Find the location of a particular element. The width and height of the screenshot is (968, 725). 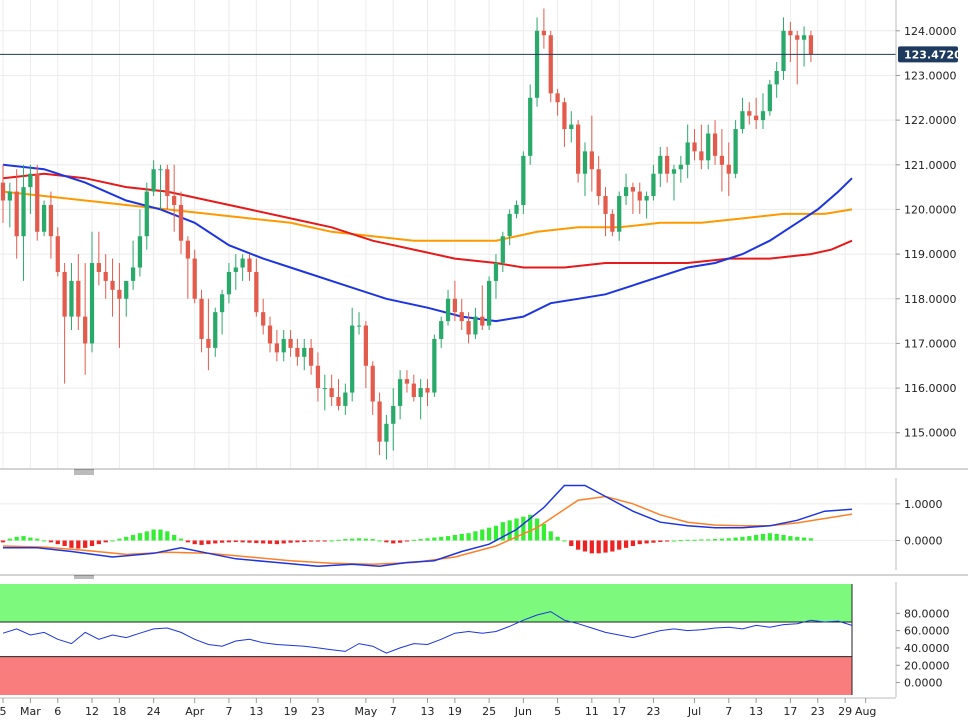

time-axis-label: 13 is located at coordinates (428, 711).